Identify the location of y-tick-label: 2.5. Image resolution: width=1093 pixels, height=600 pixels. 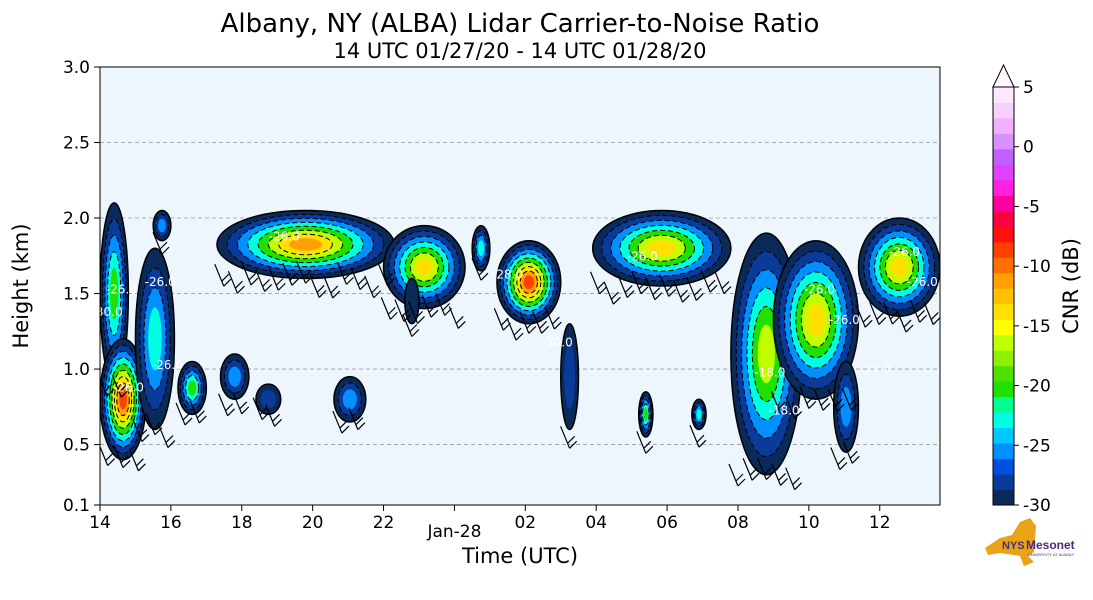
(76, 144).